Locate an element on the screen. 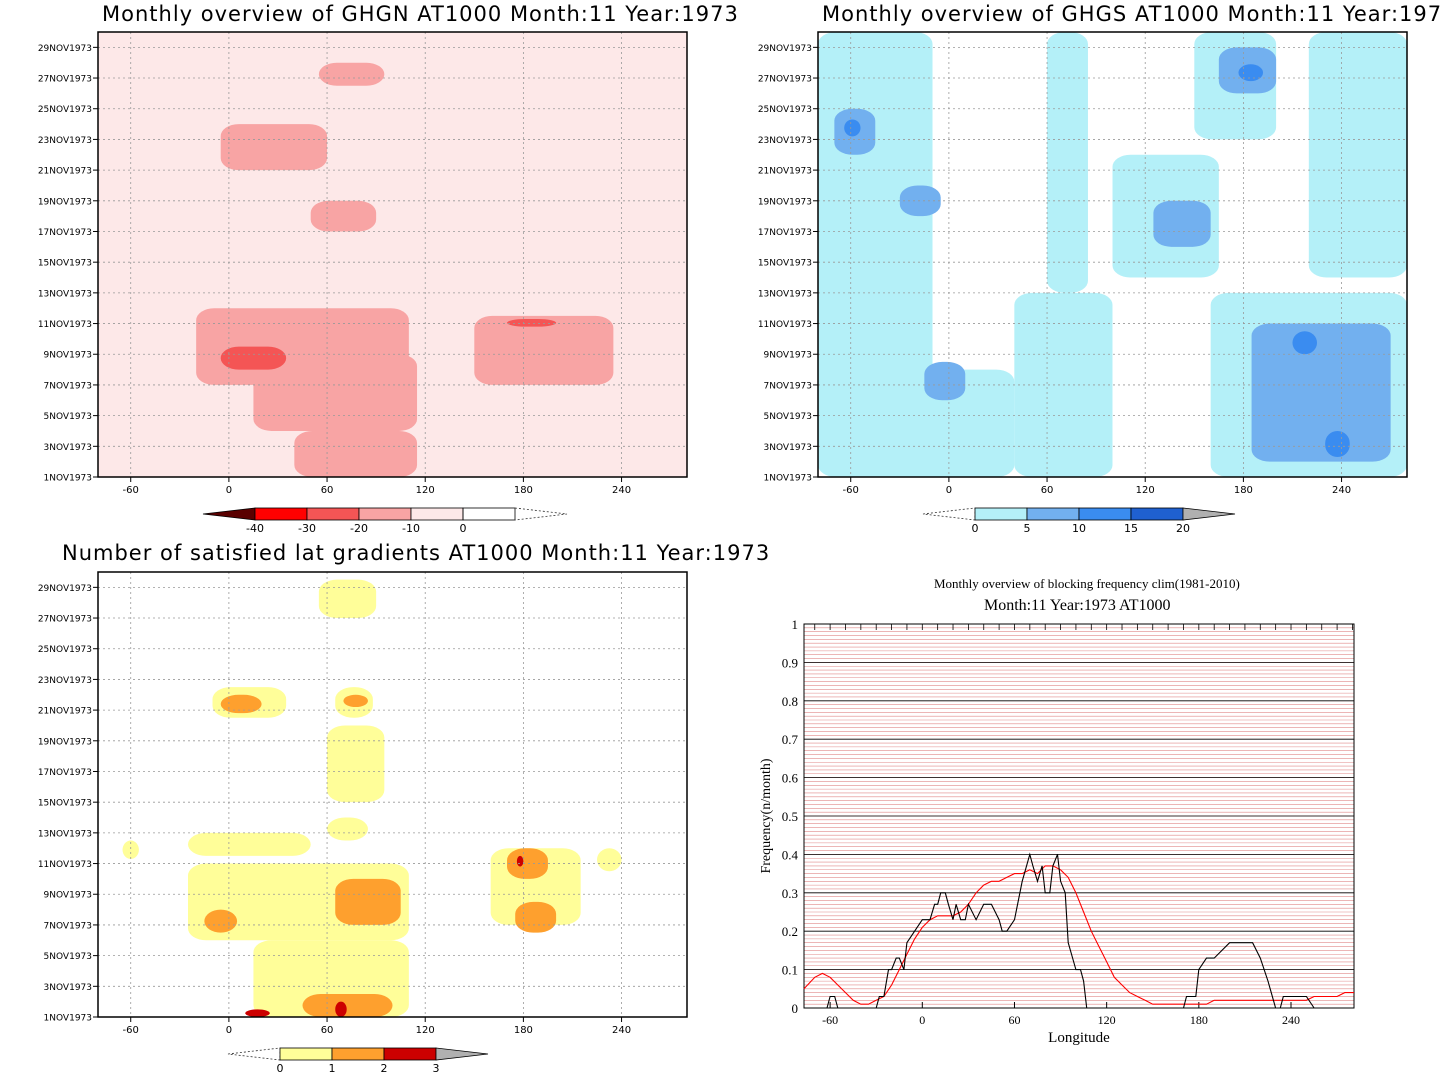 This screenshot has height=1091, width=1440. blocking-xtick-label: 120 is located at coordinates (1107, 1020).